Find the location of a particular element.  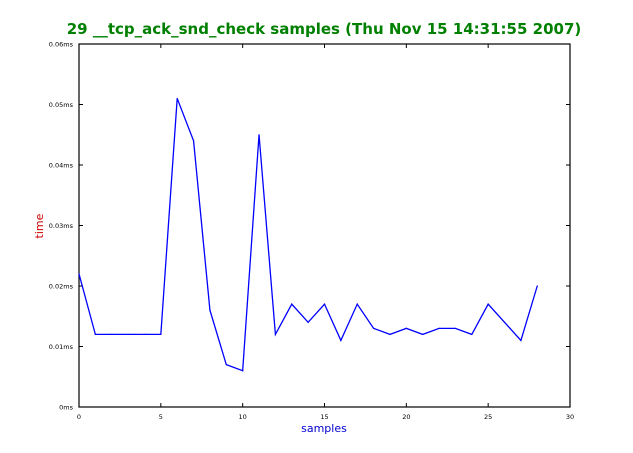

x-tick-label: 15 is located at coordinates (324, 417).